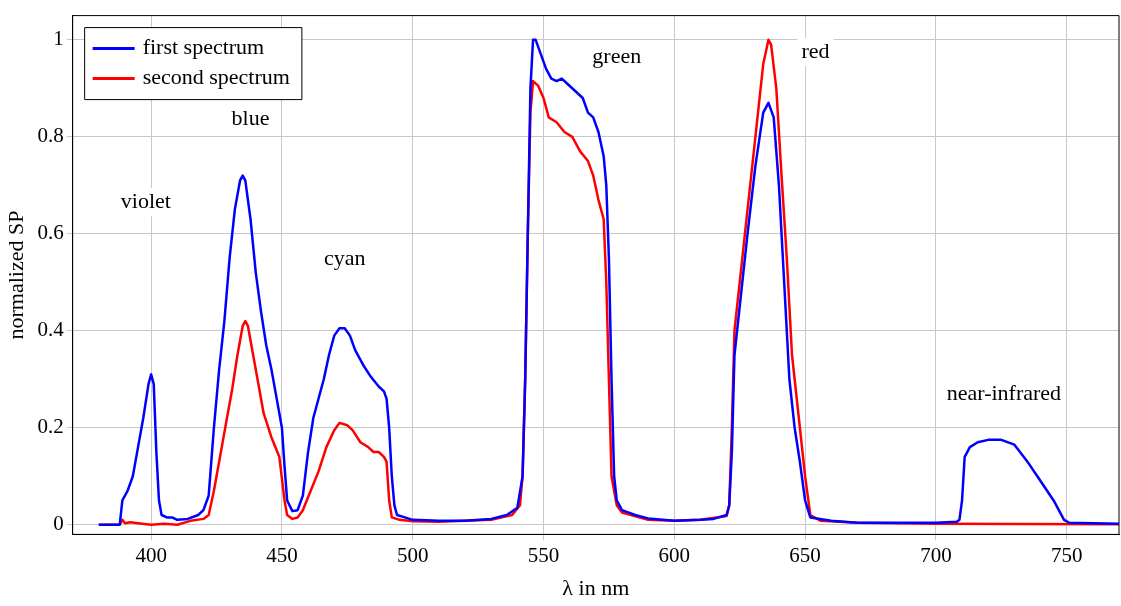 This screenshot has height=606, width=1121. Describe the element at coordinates (412, 554) in the screenshot. I see `x-tick-label: 500` at that location.